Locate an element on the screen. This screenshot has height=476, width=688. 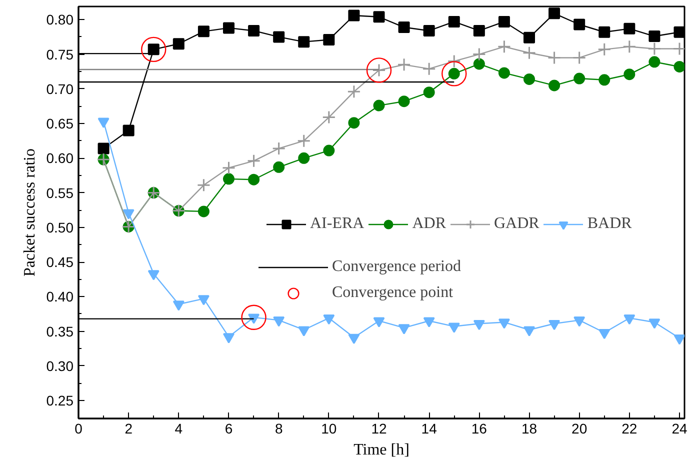
y-tick-label: 0.70 is located at coordinates (60, 88).